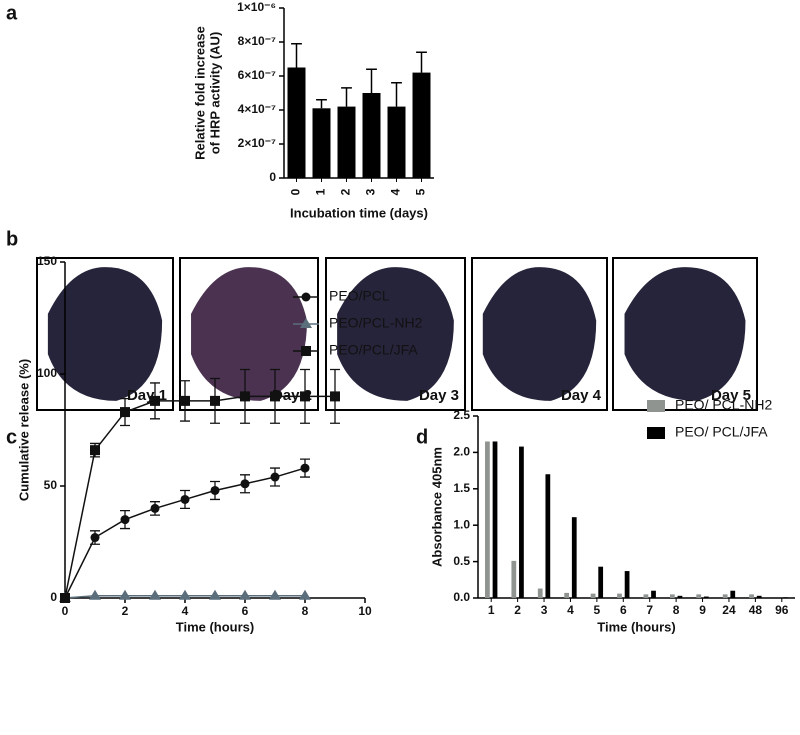 Image resolution: width=800 pixels, height=735 pixels. What do you see at coordinates (256, 7) in the screenshot?
I see `y-tick-label: 1×10⁻⁶` at bounding box center [256, 7].